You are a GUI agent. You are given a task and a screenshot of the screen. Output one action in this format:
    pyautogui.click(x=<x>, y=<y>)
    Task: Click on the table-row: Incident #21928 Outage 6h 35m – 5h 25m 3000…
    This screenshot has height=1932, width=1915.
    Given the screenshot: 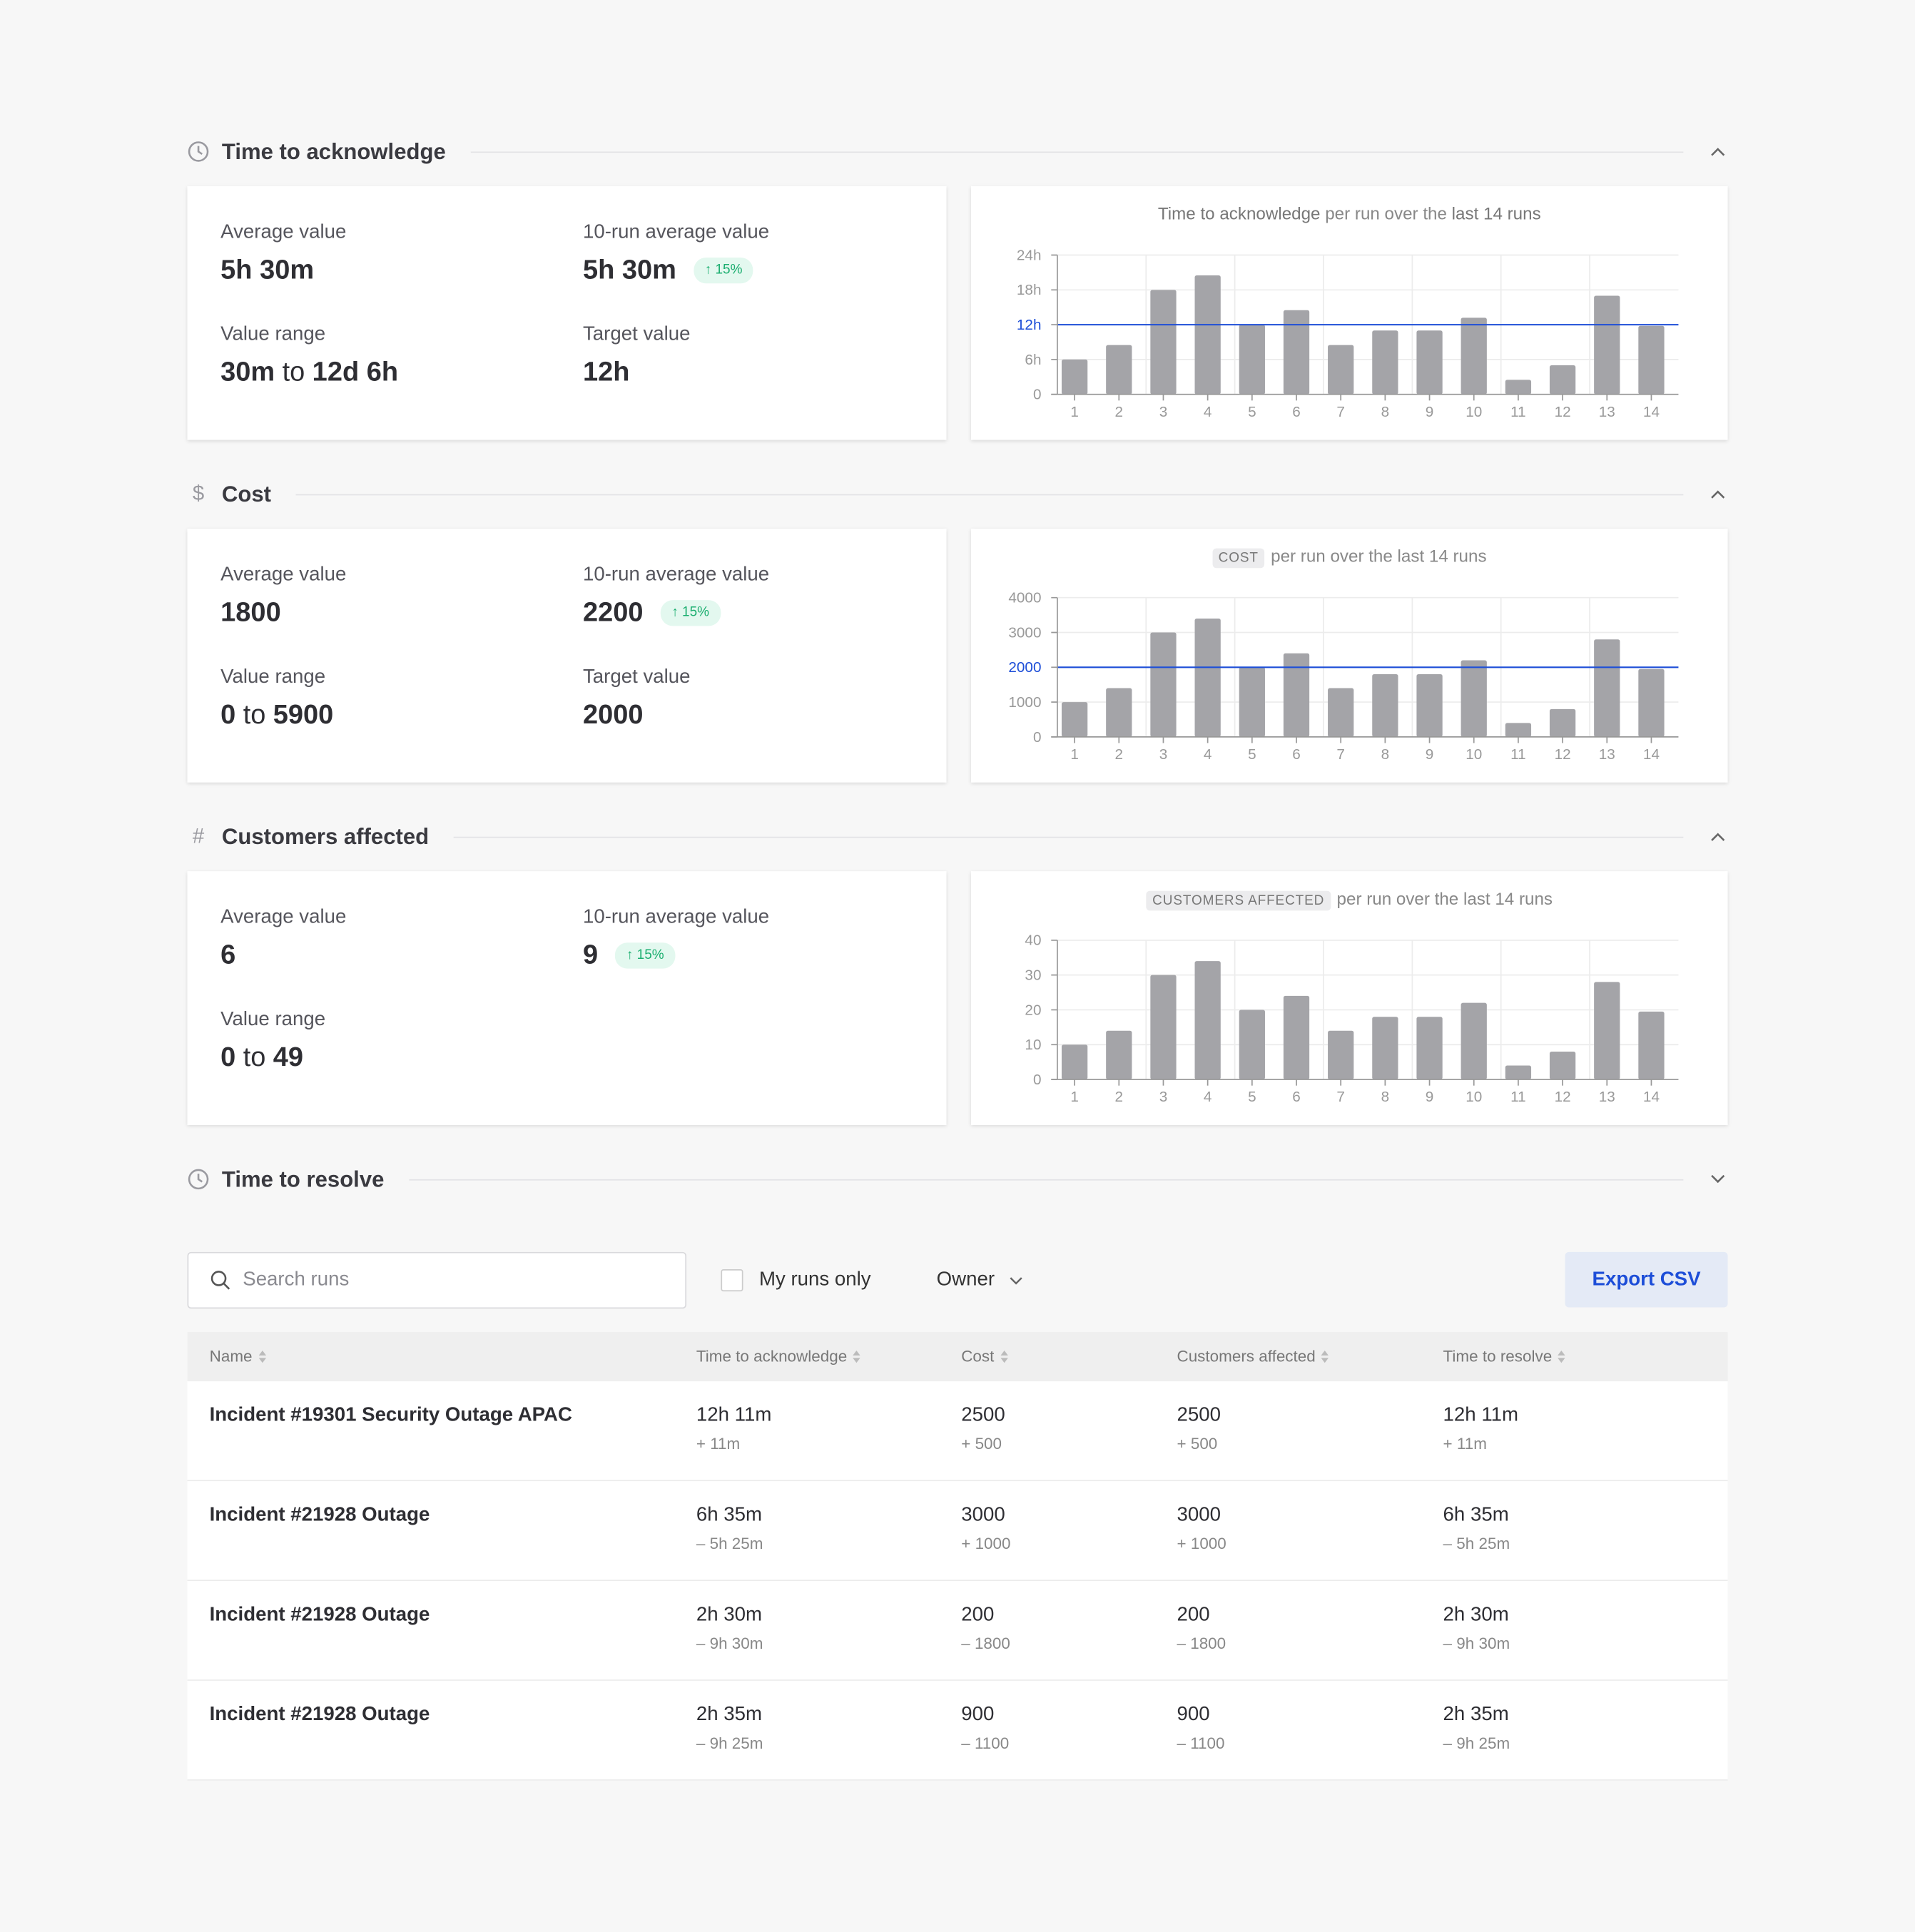 What is the action you would take?
    pyautogui.click(x=957, y=1531)
    